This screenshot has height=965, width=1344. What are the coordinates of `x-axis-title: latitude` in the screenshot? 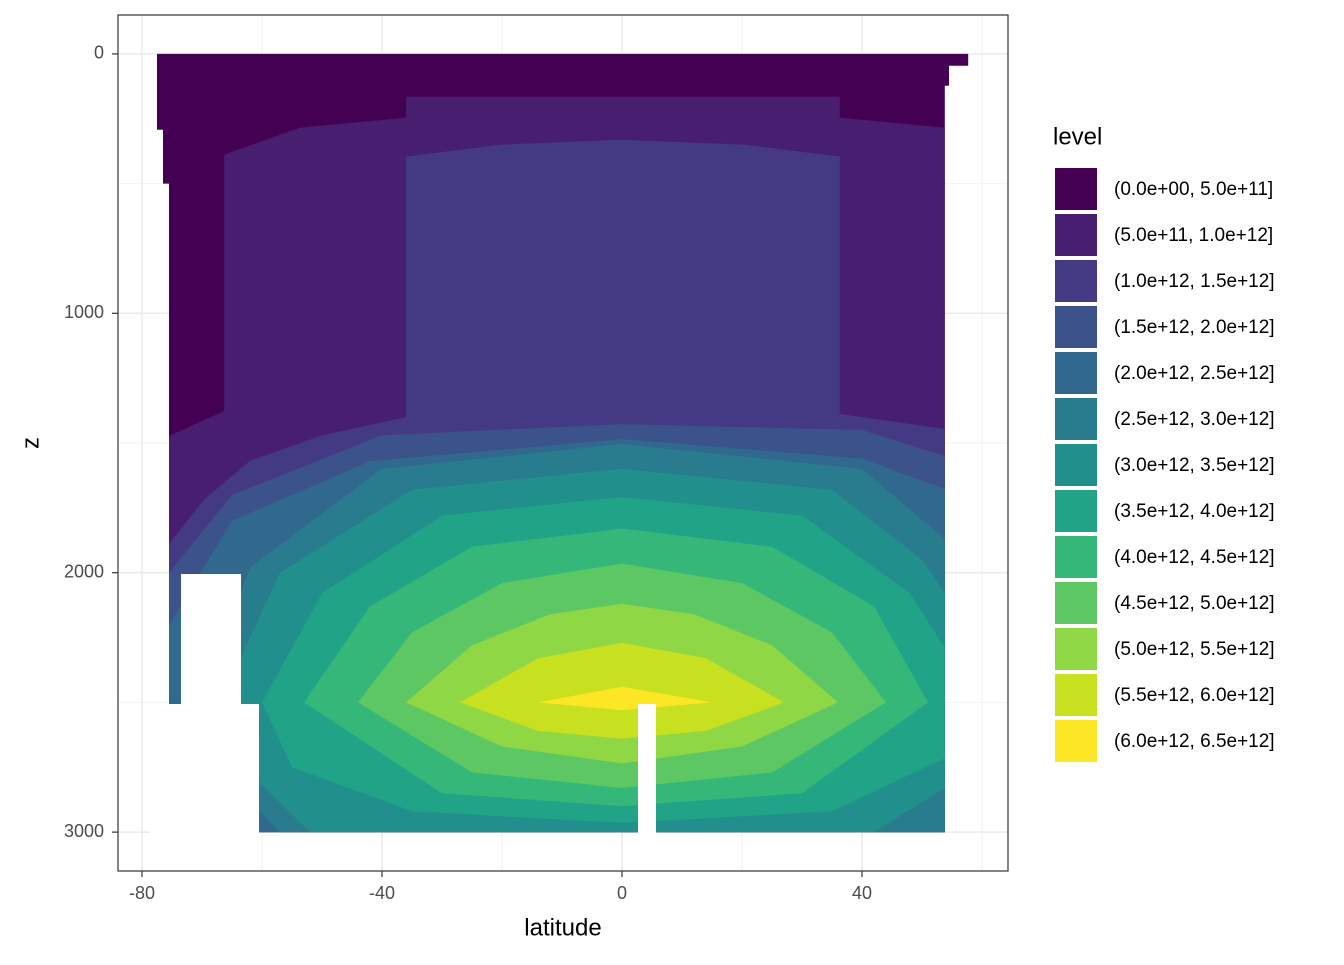 It's located at (562, 927).